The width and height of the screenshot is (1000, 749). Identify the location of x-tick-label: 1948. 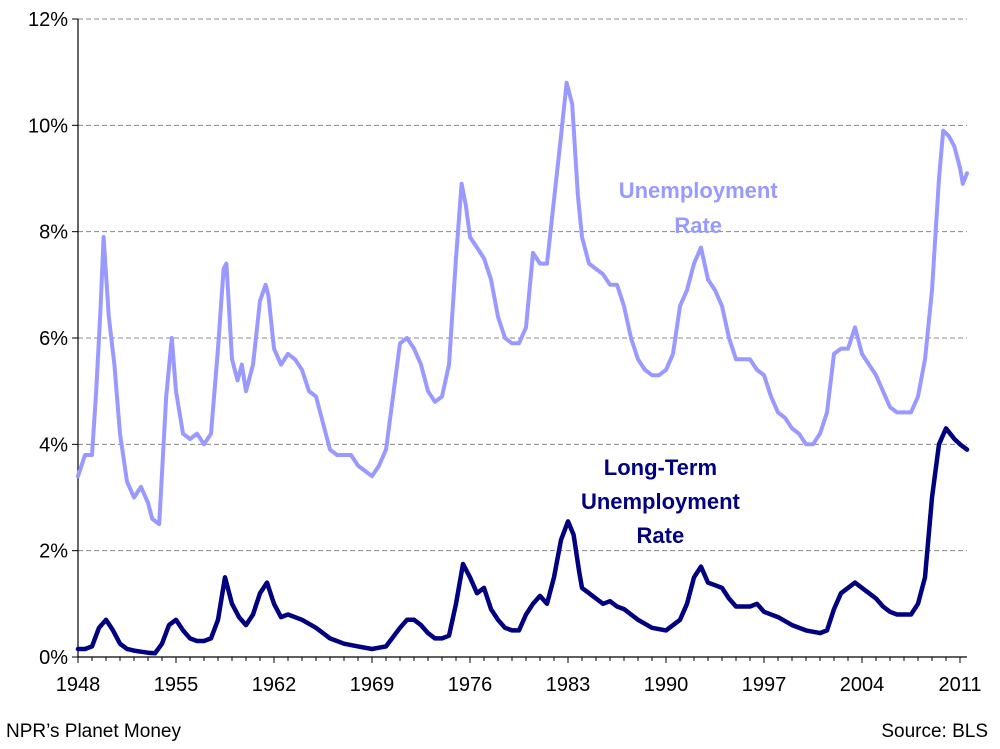
(78, 685).